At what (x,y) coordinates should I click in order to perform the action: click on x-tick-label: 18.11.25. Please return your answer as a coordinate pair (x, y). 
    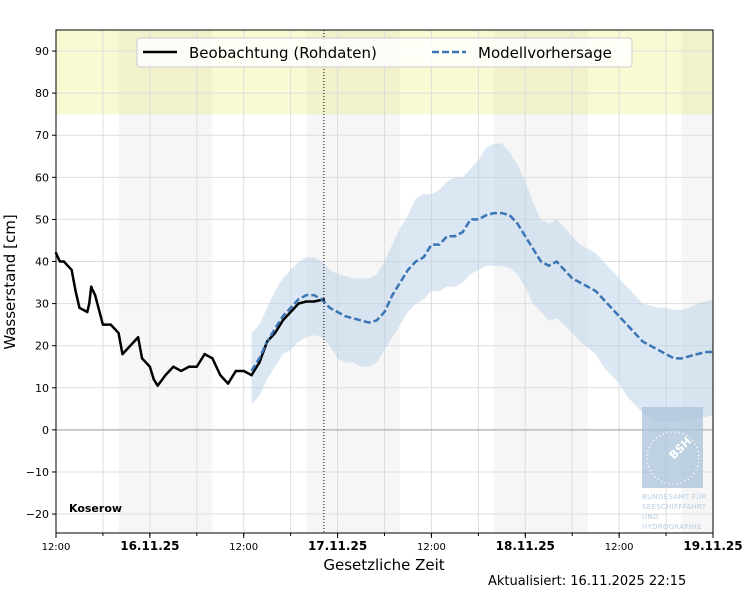
    Looking at the image, I should click on (525, 546).